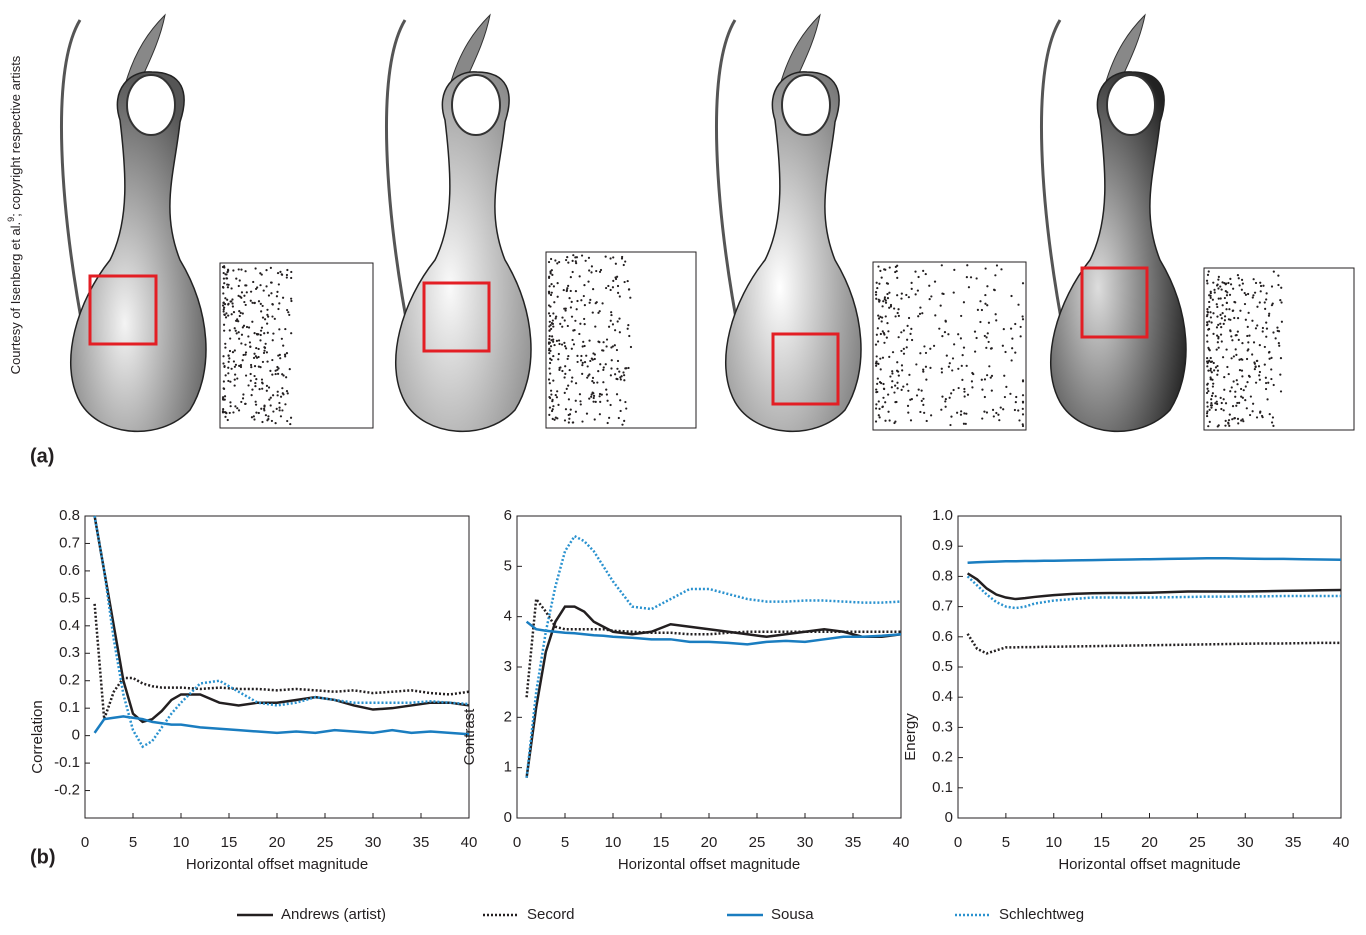 The height and width of the screenshot is (935, 1366). What do you see at coordinates (1006, 842) in the screenshot?
I see `x-tick-label: 5` at bounding box center [1006, 842].